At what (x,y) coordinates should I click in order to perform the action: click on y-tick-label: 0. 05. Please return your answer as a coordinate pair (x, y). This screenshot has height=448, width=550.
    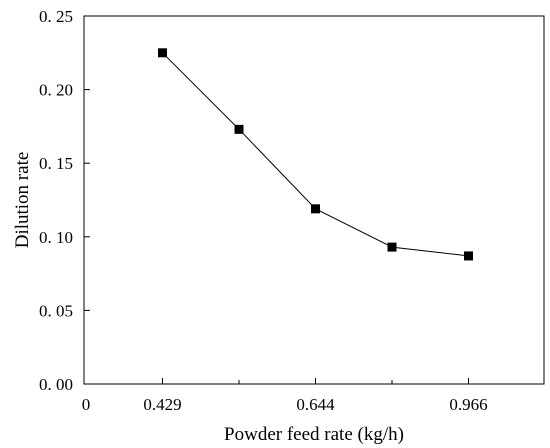
    Looking at the image, I should click on (56, 310).